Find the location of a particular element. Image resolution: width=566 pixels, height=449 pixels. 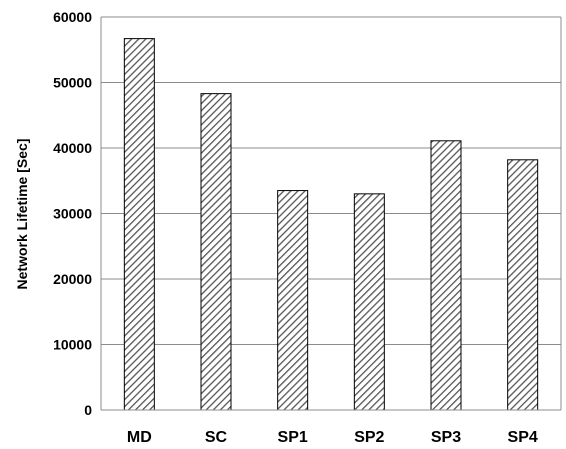

bar-sp2 is located at coordinates (369, 302).